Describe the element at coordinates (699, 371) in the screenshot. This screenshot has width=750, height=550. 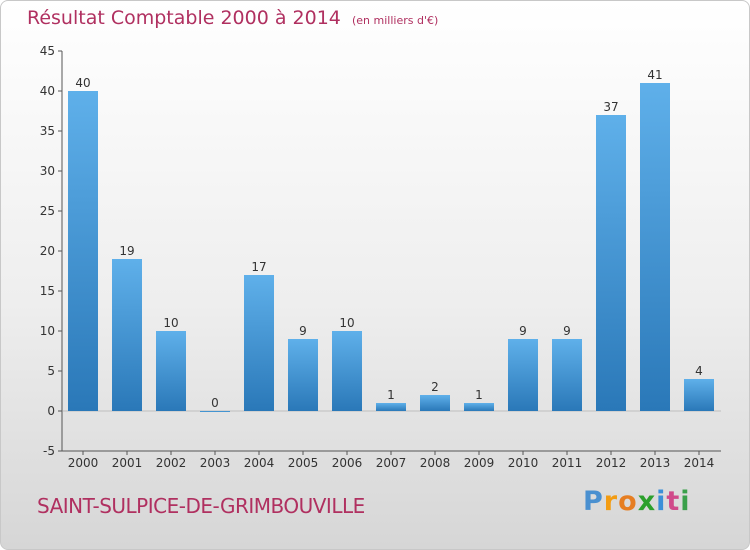
I see `value-label-2014: 4` at that location.